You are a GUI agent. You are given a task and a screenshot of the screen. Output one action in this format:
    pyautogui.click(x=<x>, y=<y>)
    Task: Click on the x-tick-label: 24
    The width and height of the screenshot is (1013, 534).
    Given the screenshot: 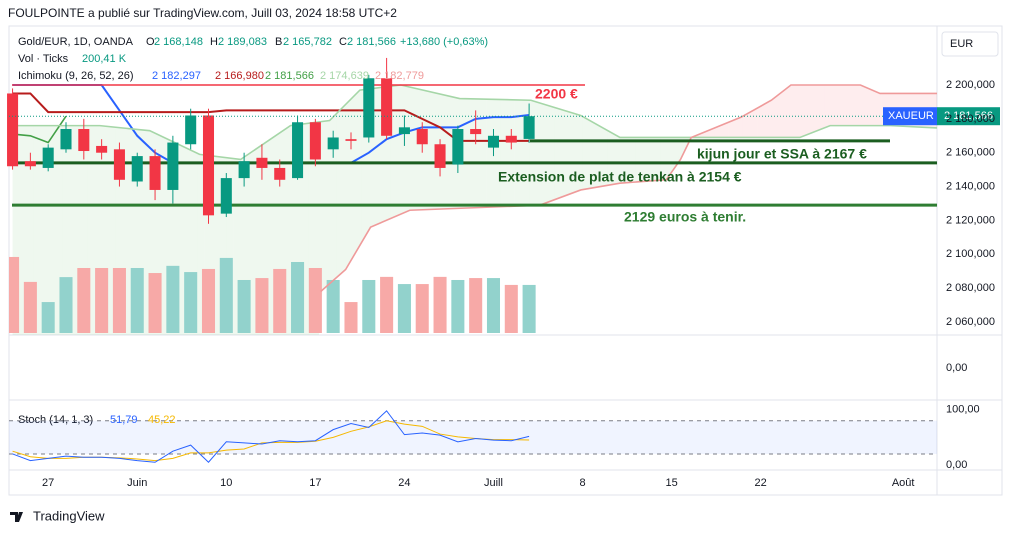 What is the action you would take?
    pyautogui.click(x=404, y=483)
    